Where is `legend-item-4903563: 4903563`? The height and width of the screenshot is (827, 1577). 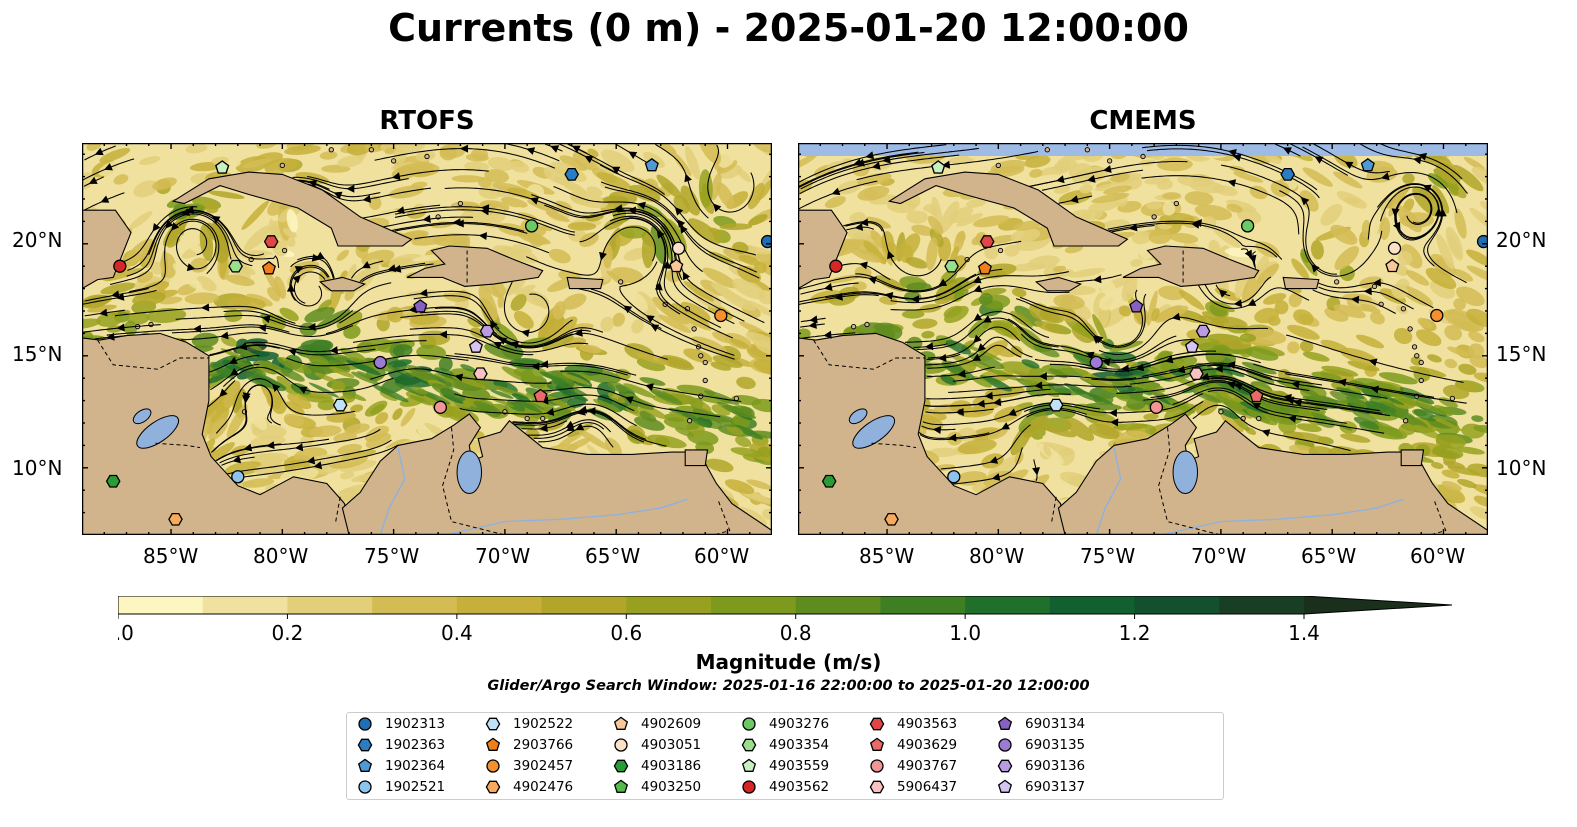 legend-item-4903563: 4903563 is located at coordinates (913, 724).